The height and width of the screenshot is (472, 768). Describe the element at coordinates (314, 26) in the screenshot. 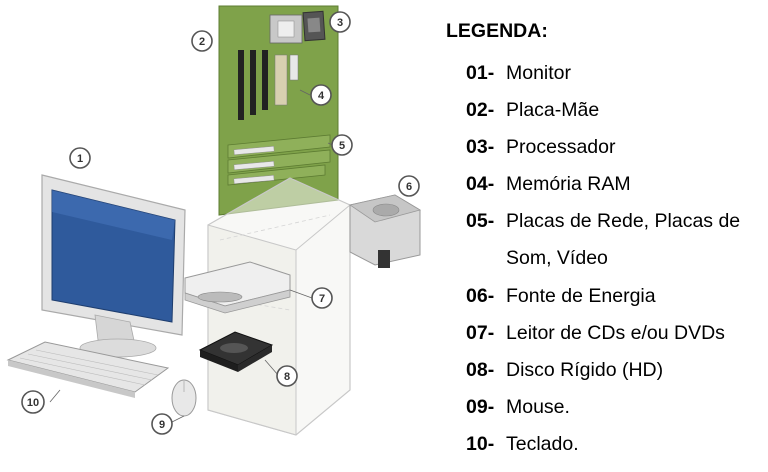

I see `processor` at that location.